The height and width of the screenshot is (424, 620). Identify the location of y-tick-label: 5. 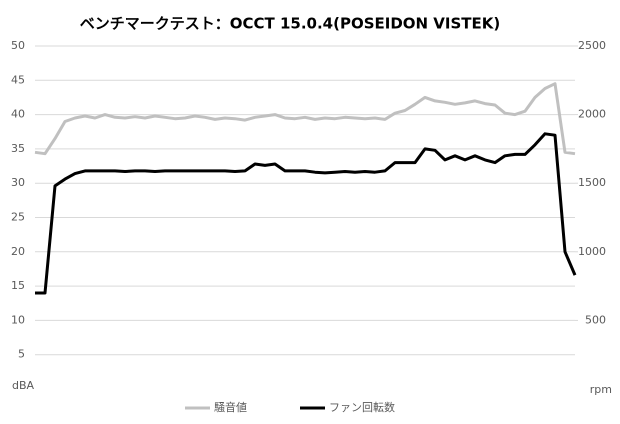
(21, 354).